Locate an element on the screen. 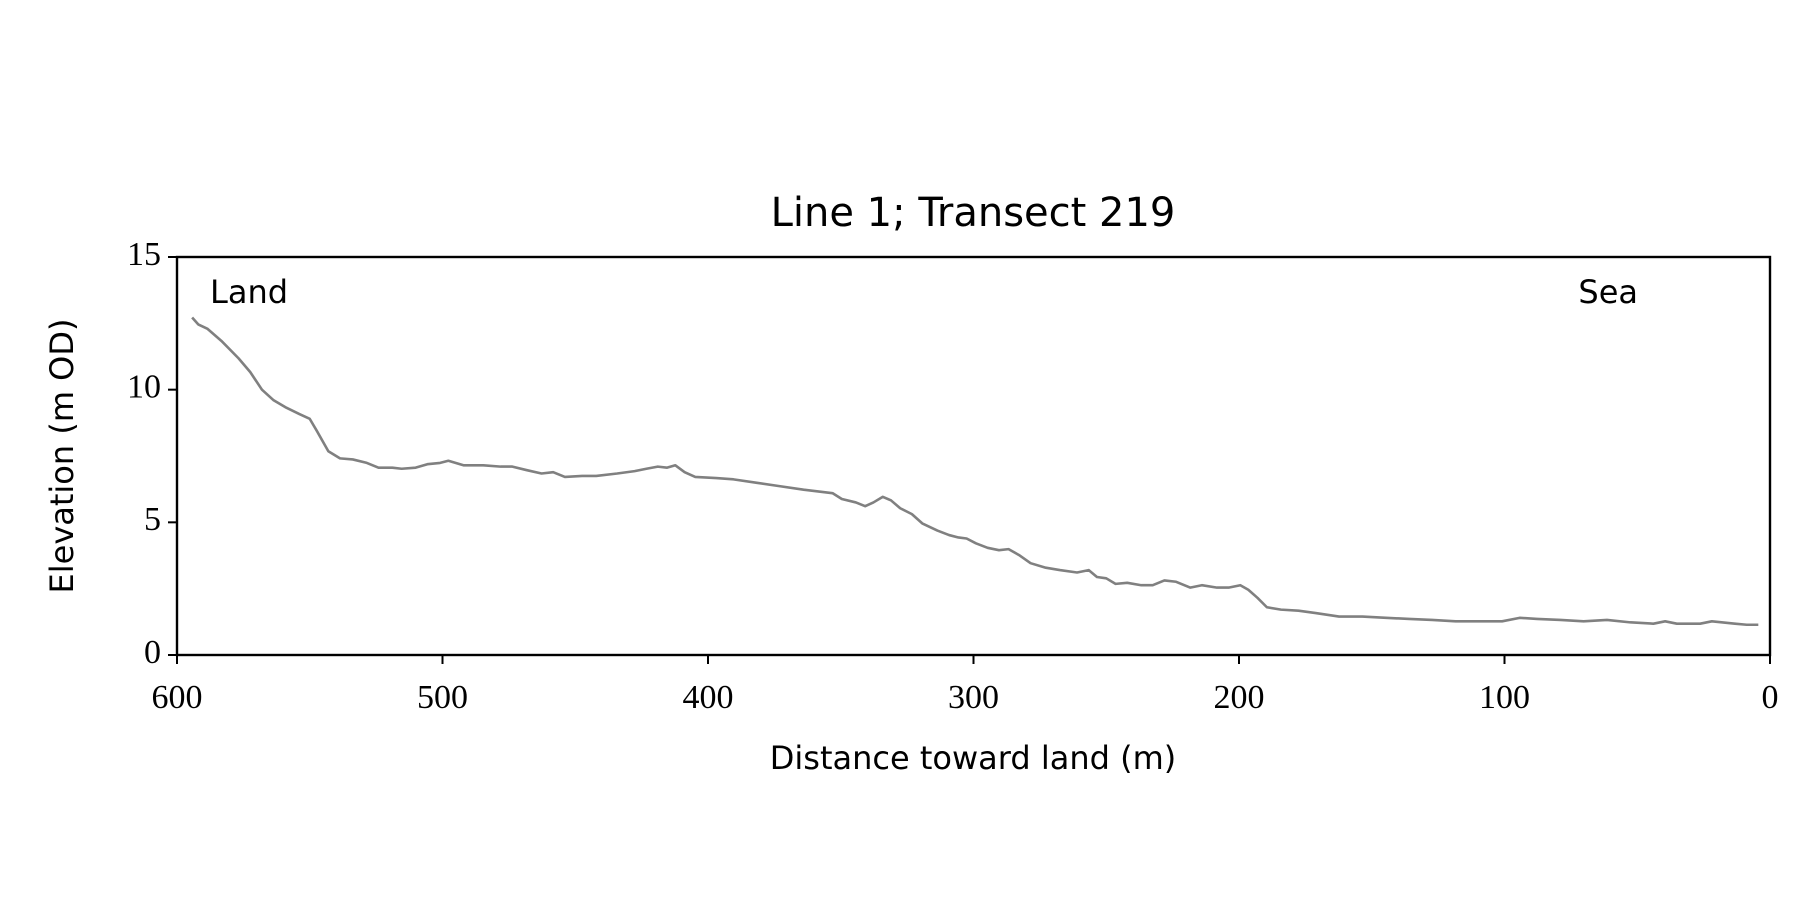  y-axis-label: Elevation (m OD) is located at coordinates (62, 456).